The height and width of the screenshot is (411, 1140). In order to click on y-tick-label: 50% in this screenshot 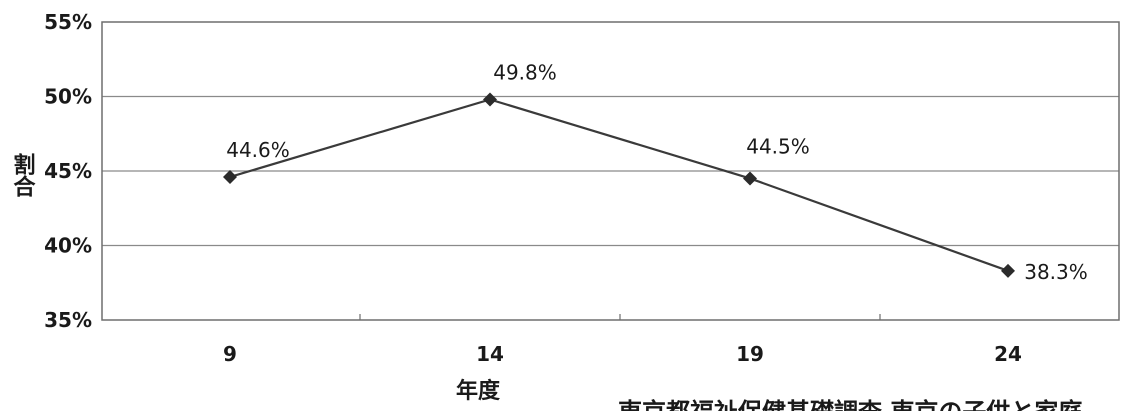, I will do `click(68, 97)`.